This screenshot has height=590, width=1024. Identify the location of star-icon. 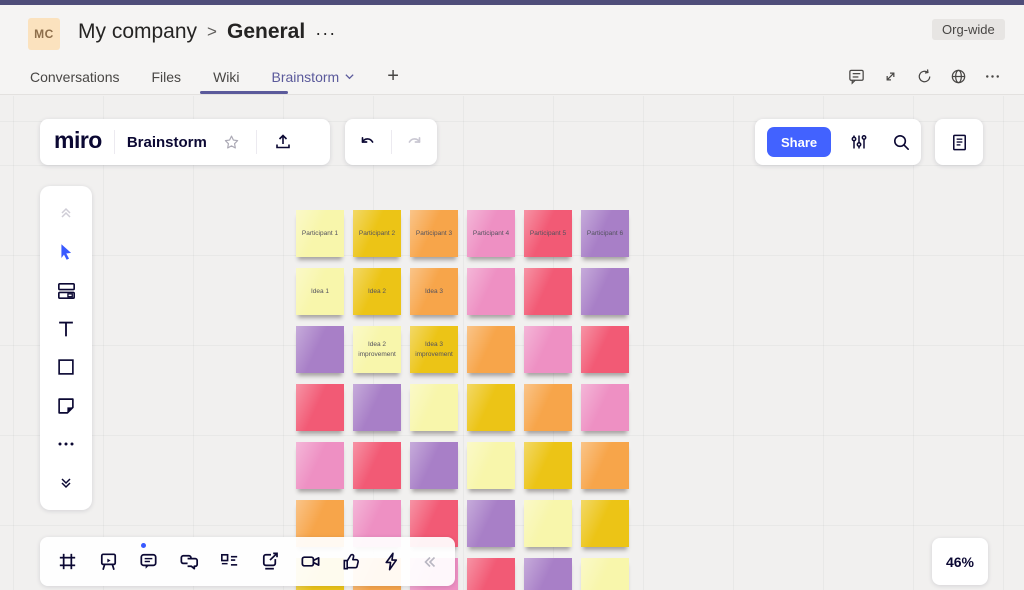
(231, 142).